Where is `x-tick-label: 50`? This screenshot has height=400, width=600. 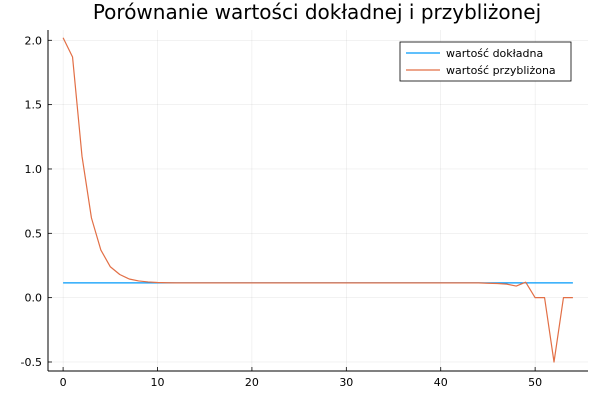
x-tick-label: 50 is located at coordinates (535, 382).